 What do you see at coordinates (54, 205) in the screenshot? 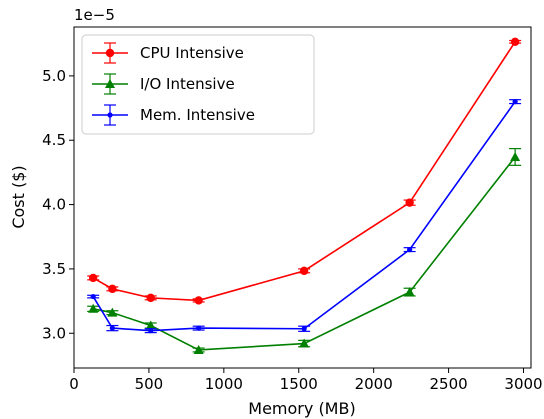
I see `y-tick-label: 4.0` at bounding box center [54, 205].